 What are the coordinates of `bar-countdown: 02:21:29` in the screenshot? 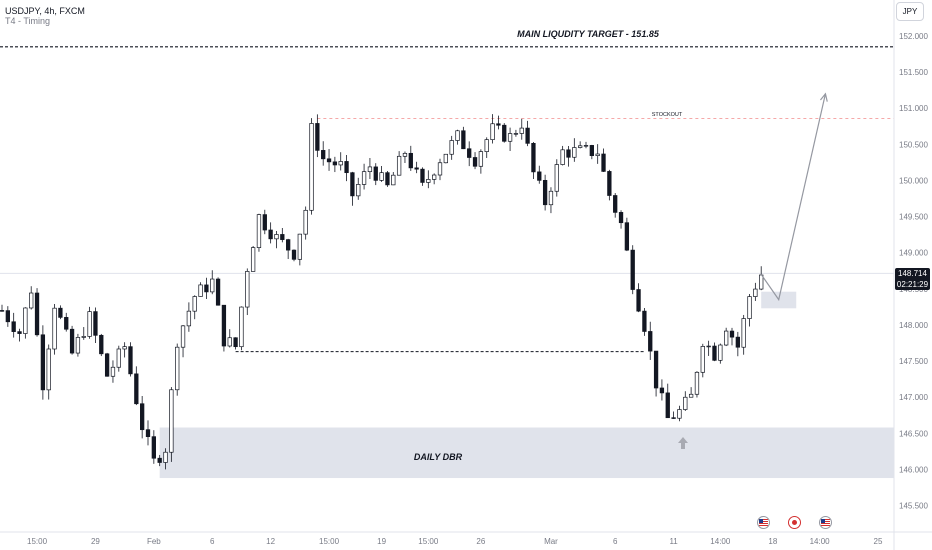 It's located at (912, 284).